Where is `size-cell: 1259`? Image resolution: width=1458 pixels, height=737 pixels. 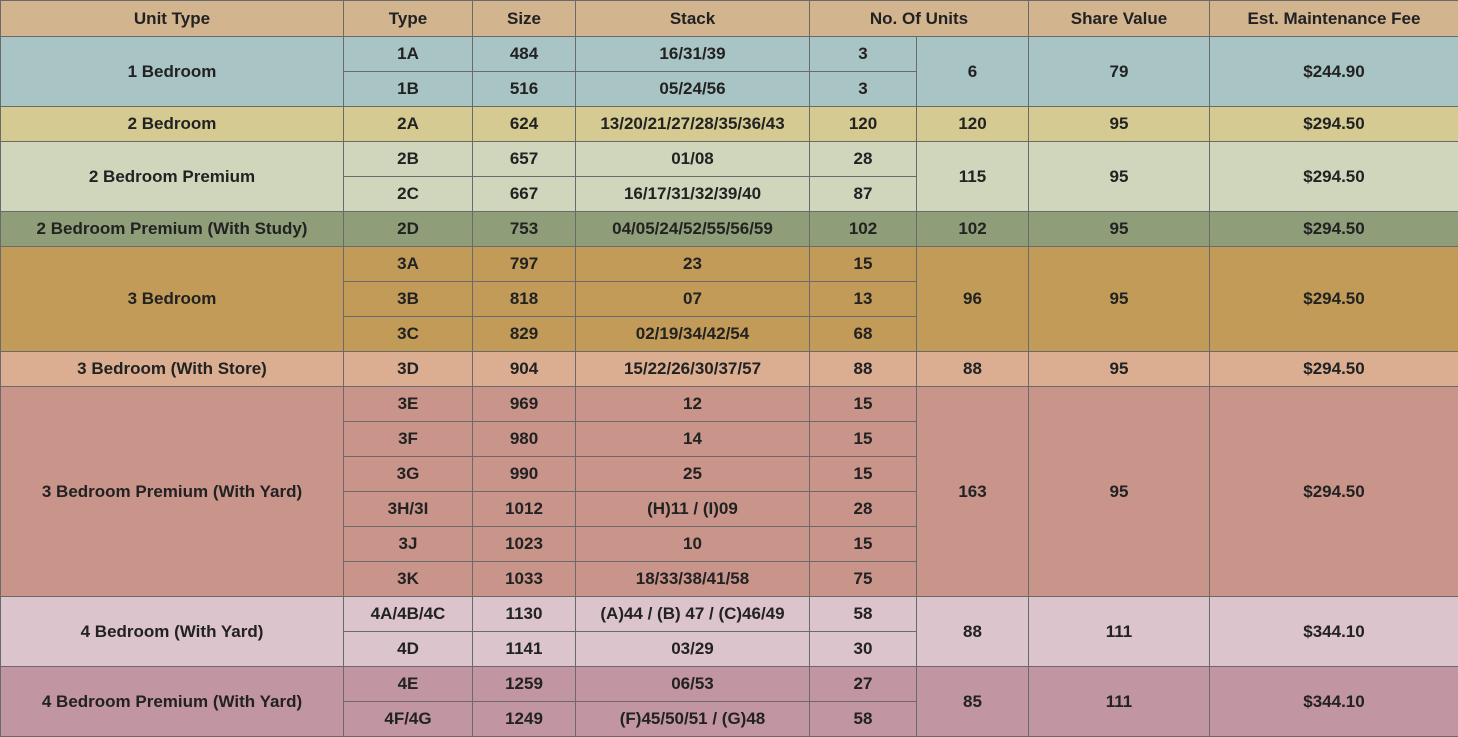
size-cell: 1259 is located at coordinates (524, 684).